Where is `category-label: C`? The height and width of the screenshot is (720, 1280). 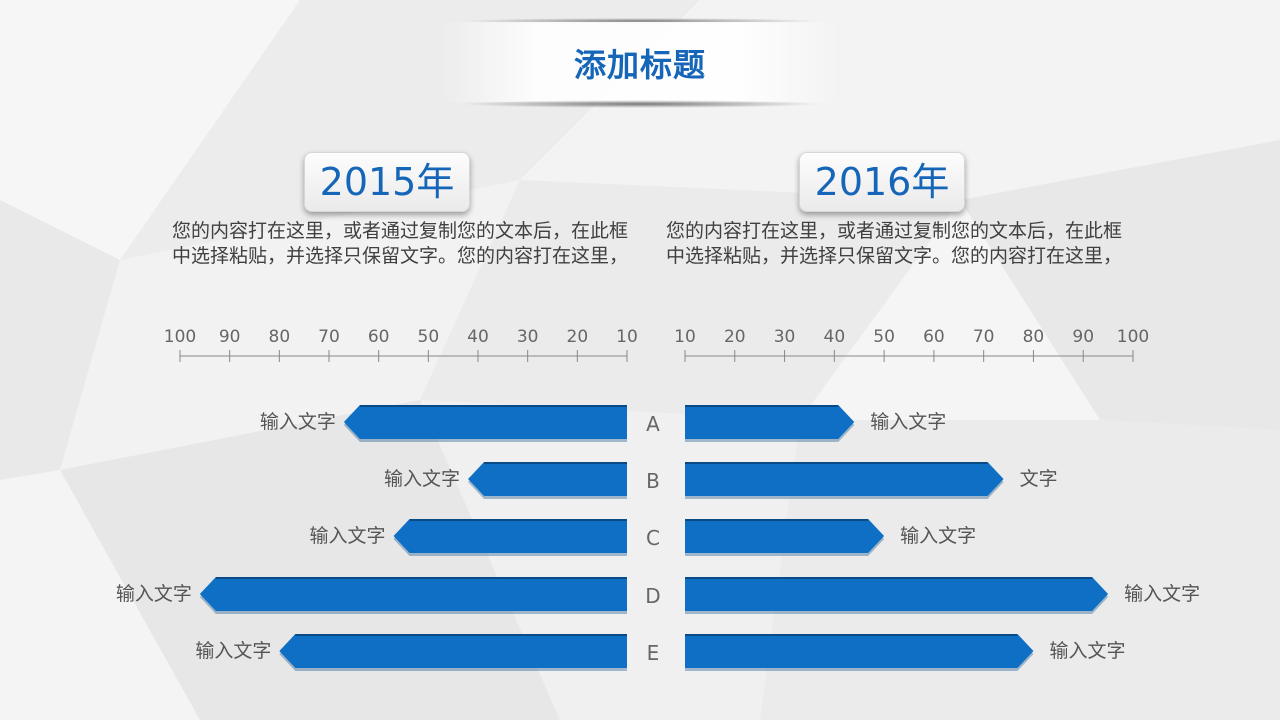
category-label: C is located at coordinates (653, 538).